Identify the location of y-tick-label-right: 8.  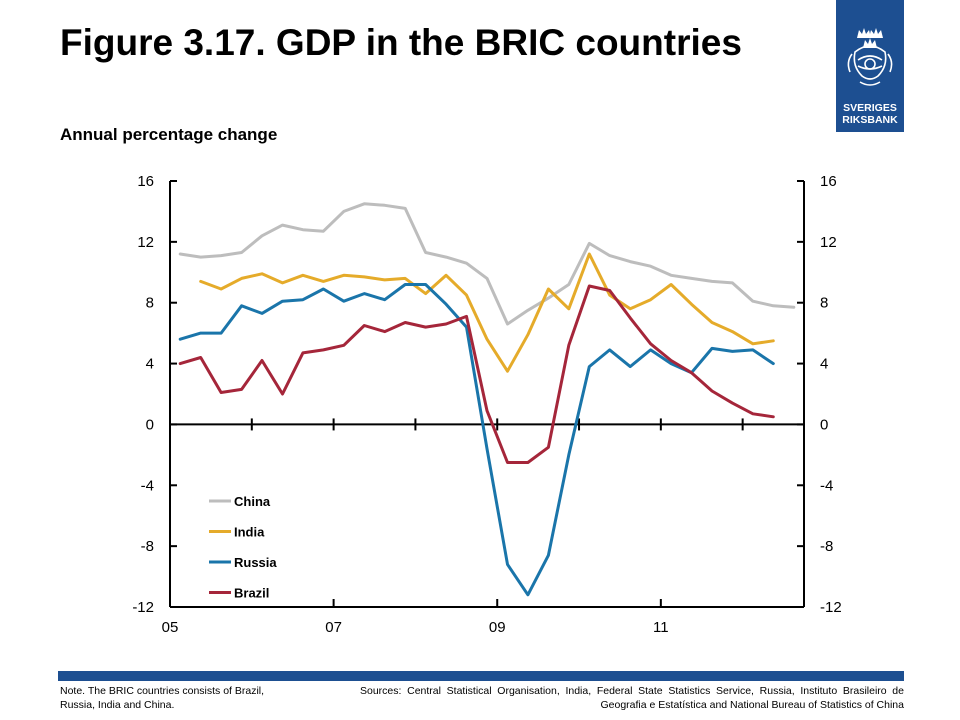
(824, 303).